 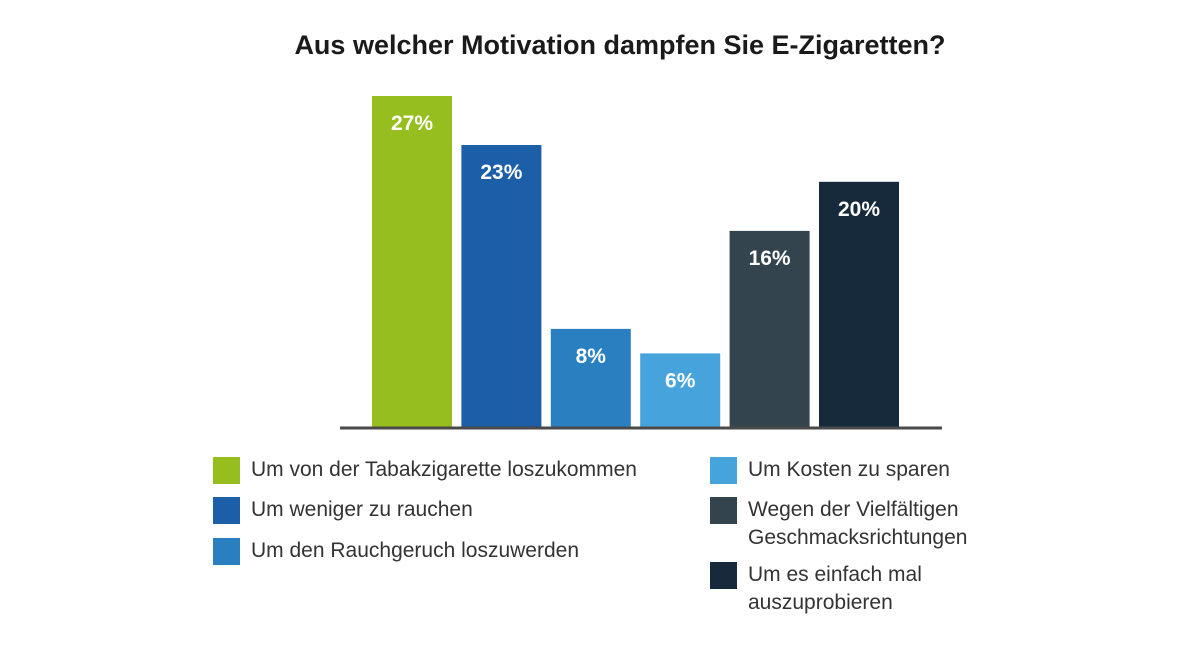 What do you see at coordinates (362, 509) in the screenshot?
I see `legend-label: Um weniger zu rauchen` at bounding box center [362, 509].